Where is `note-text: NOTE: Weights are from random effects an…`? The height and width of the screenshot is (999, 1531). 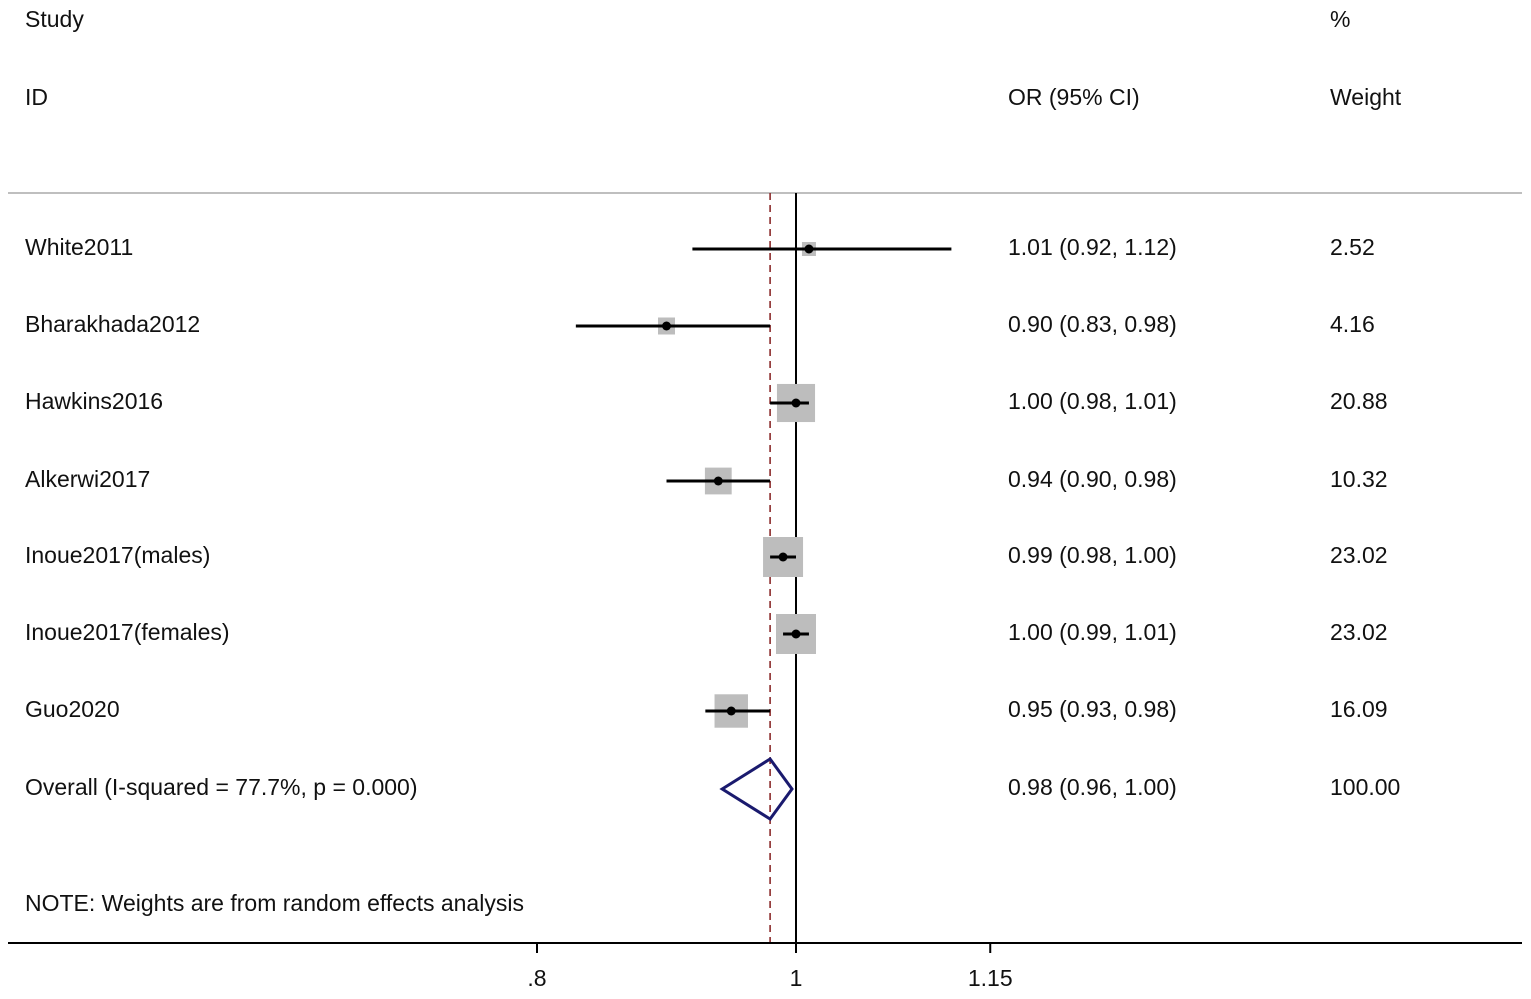
note-text: NOTE: Weights are from random effects an… is located at coordinates (274, 903).